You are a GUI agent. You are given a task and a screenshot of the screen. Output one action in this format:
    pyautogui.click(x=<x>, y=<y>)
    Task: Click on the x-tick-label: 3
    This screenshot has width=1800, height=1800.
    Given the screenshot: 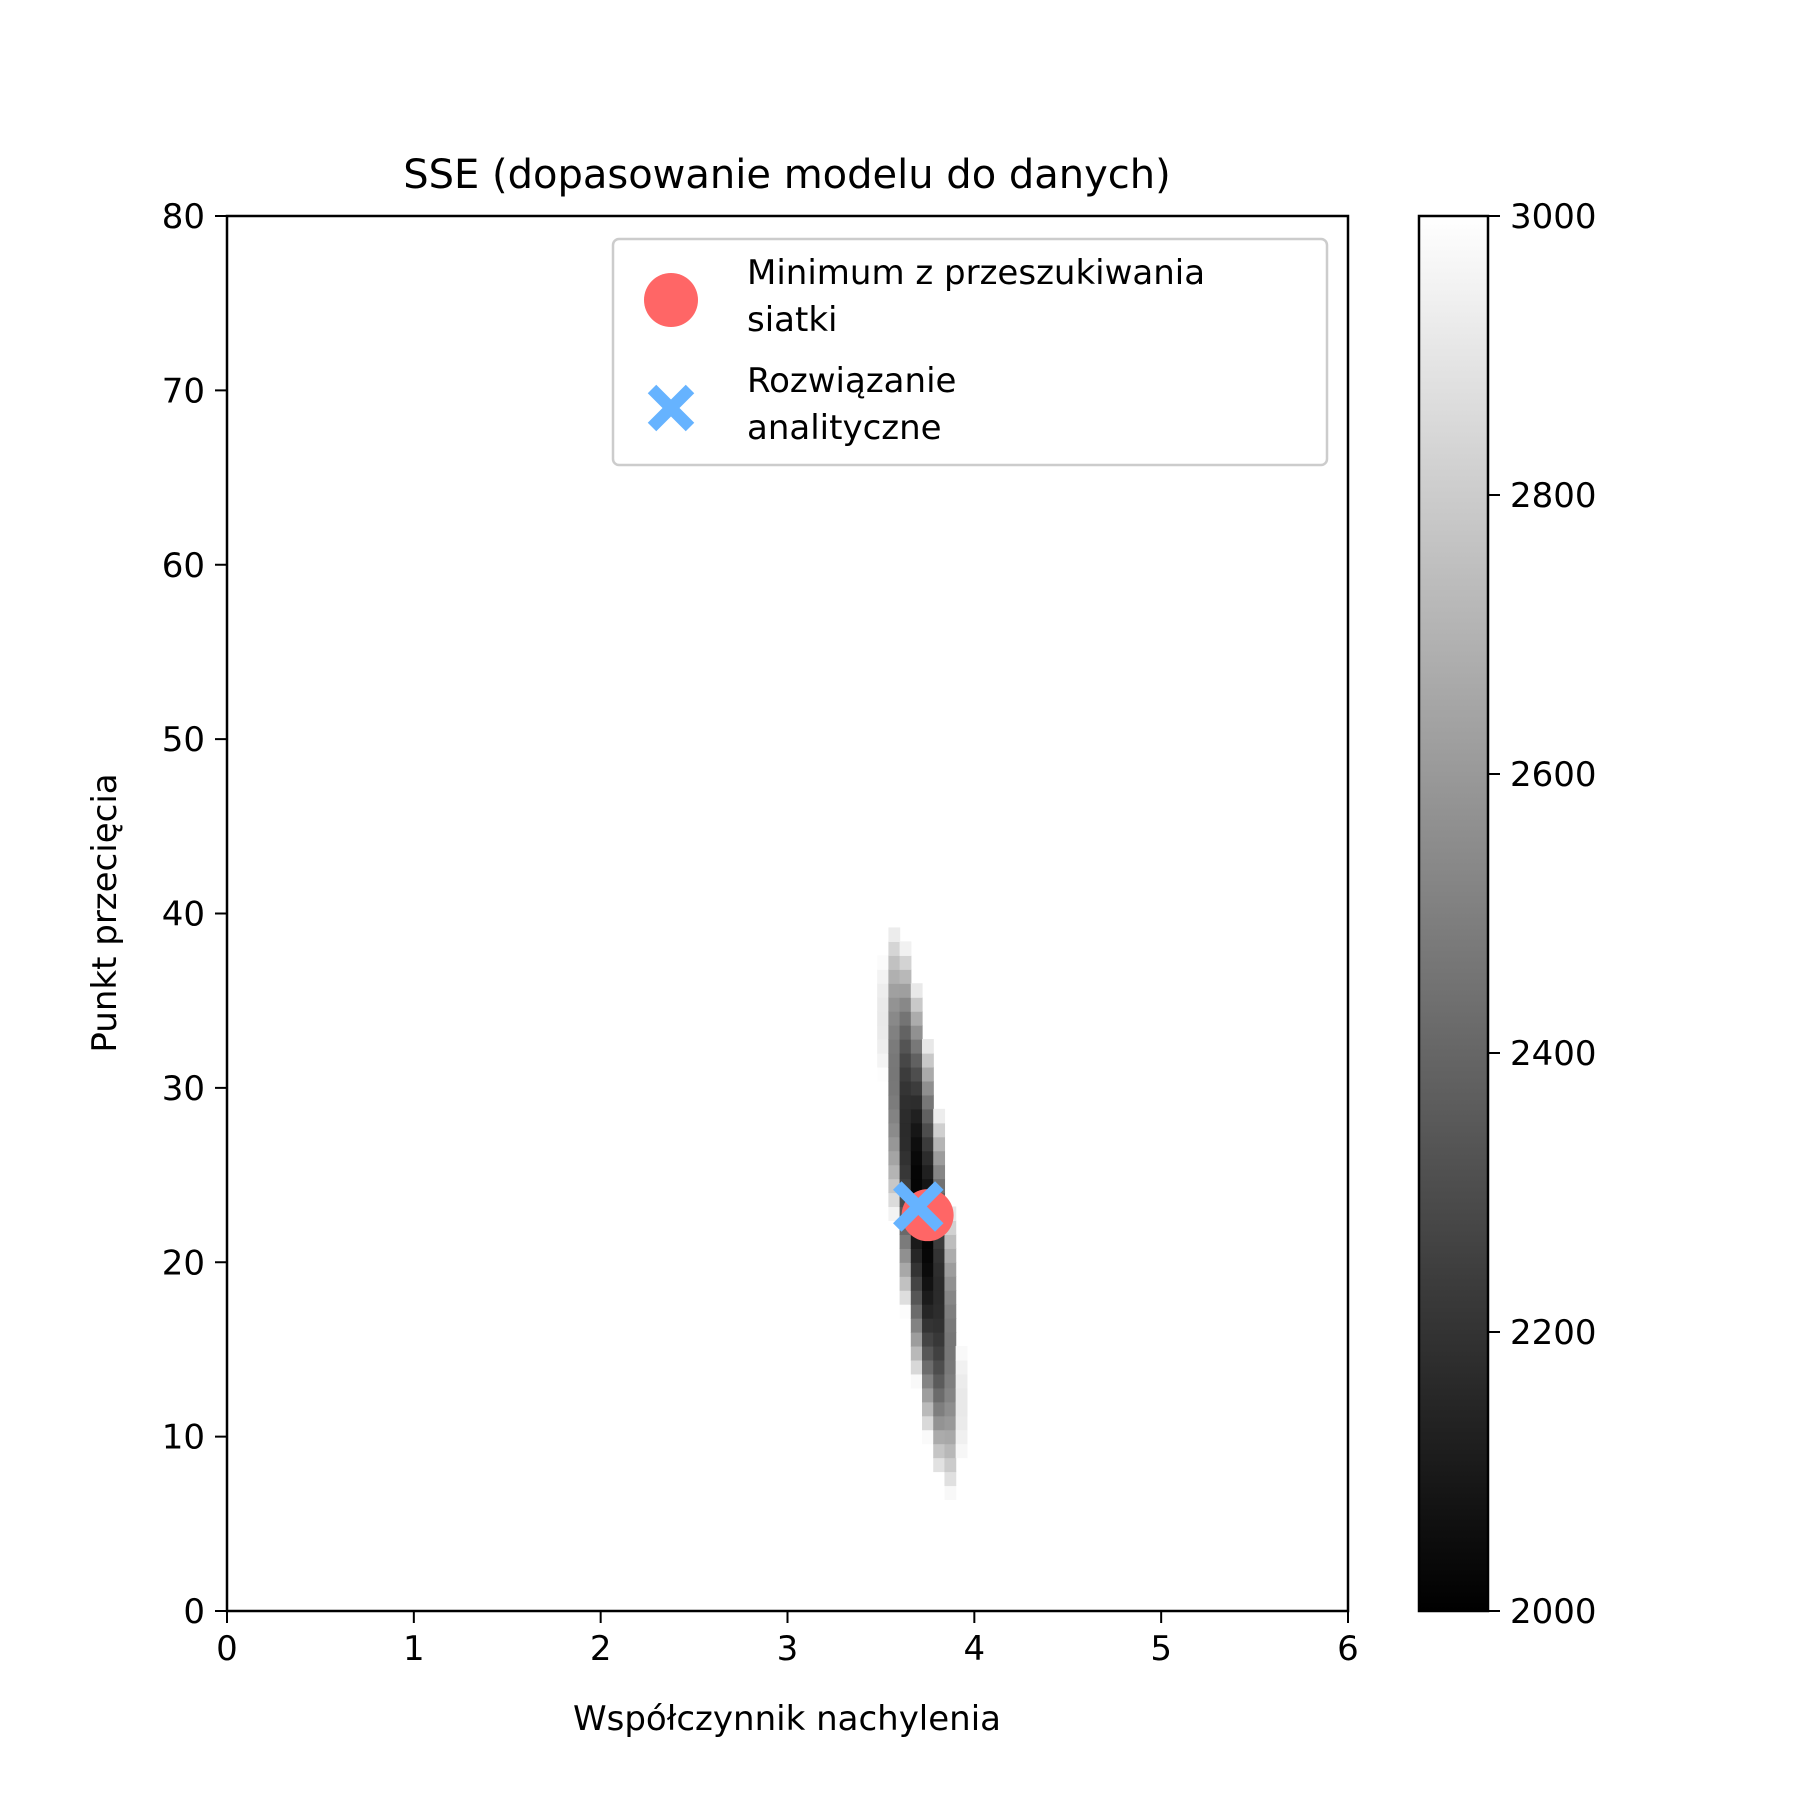 What is the action you would take?
    pyautogui.click(x=788, y=1649)
    